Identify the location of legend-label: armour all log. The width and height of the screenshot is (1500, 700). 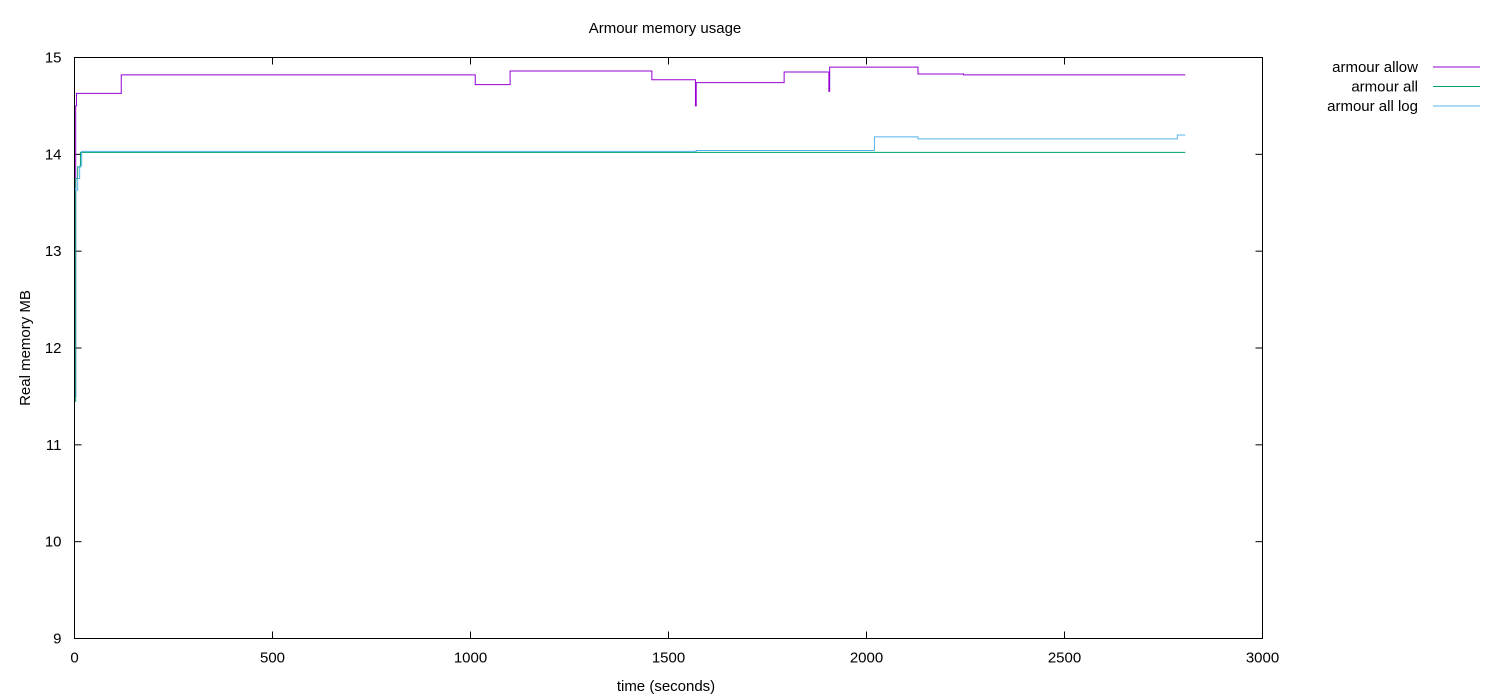
(1372, 106).